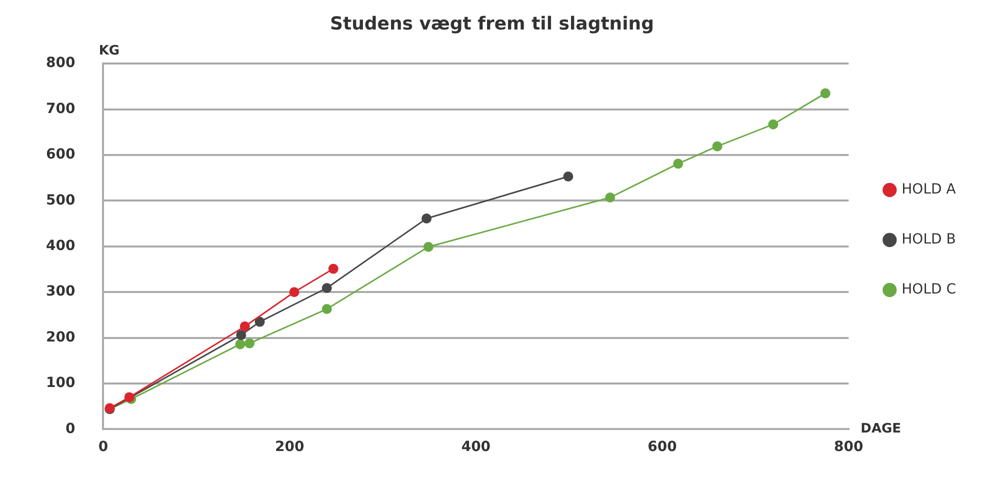 This screenshot has width=994, height=478. I want to click on y-tick-label: 300, so click(61, 292).